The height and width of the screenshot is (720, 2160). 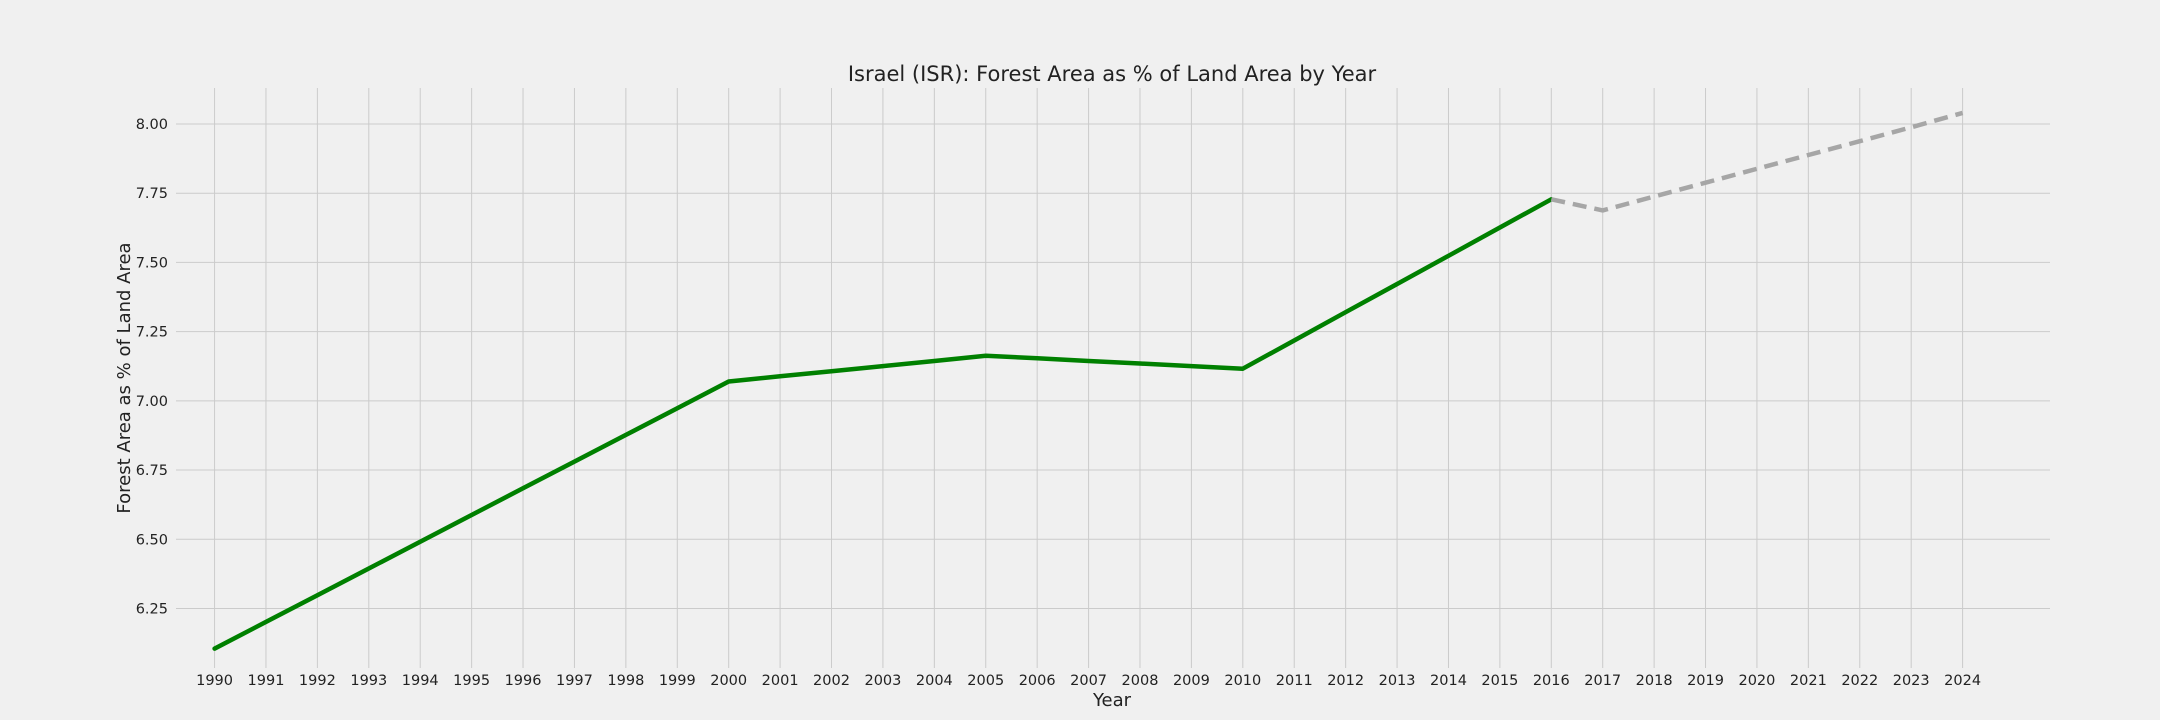 What do you see at coordinates (1756, 681) in the screenshot?
I see `x-tick-label: 2020` at bounding box center [1756, 681].